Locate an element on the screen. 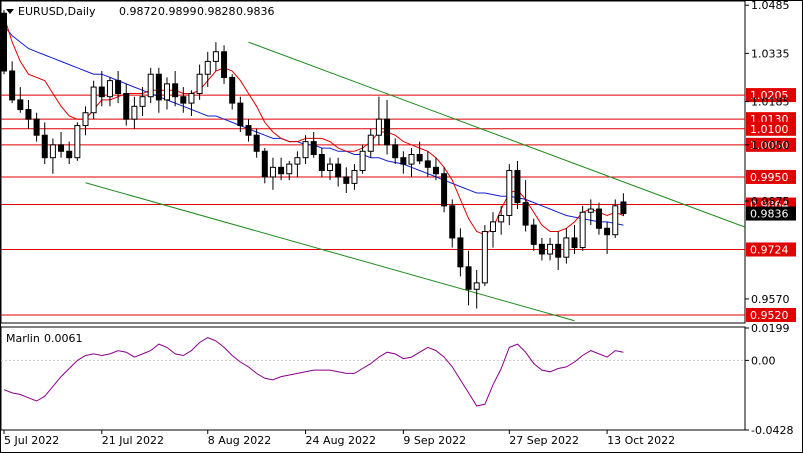  current-price-label: 0.9836 is located at coordinates (769, 214).